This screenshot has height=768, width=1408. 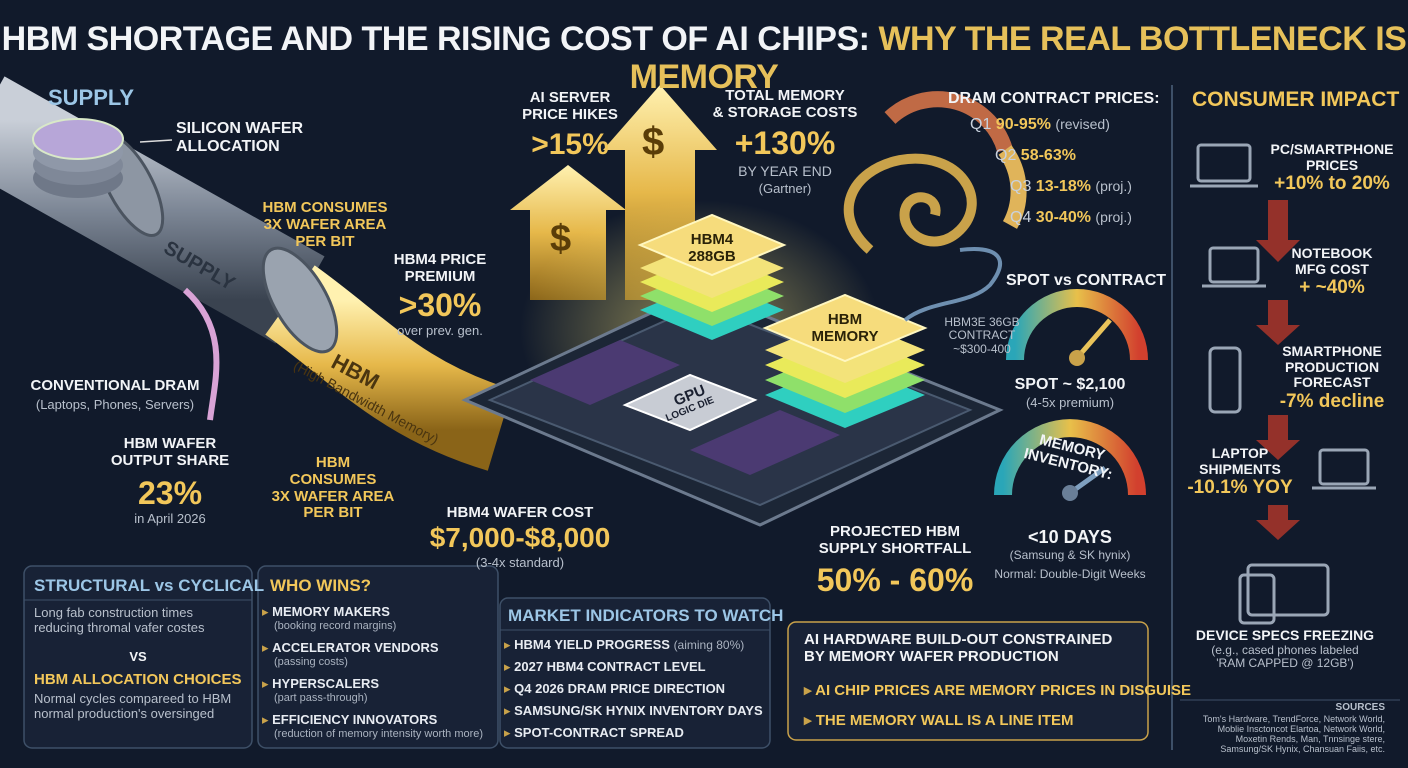 I want to click on wafer-cost-value: $7,000-$8,000, so click(x=520, y=537).